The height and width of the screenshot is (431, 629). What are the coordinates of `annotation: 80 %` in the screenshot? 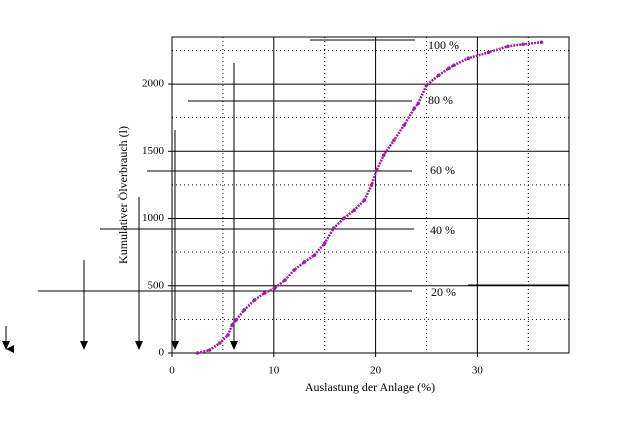 It's located at (440, 100).